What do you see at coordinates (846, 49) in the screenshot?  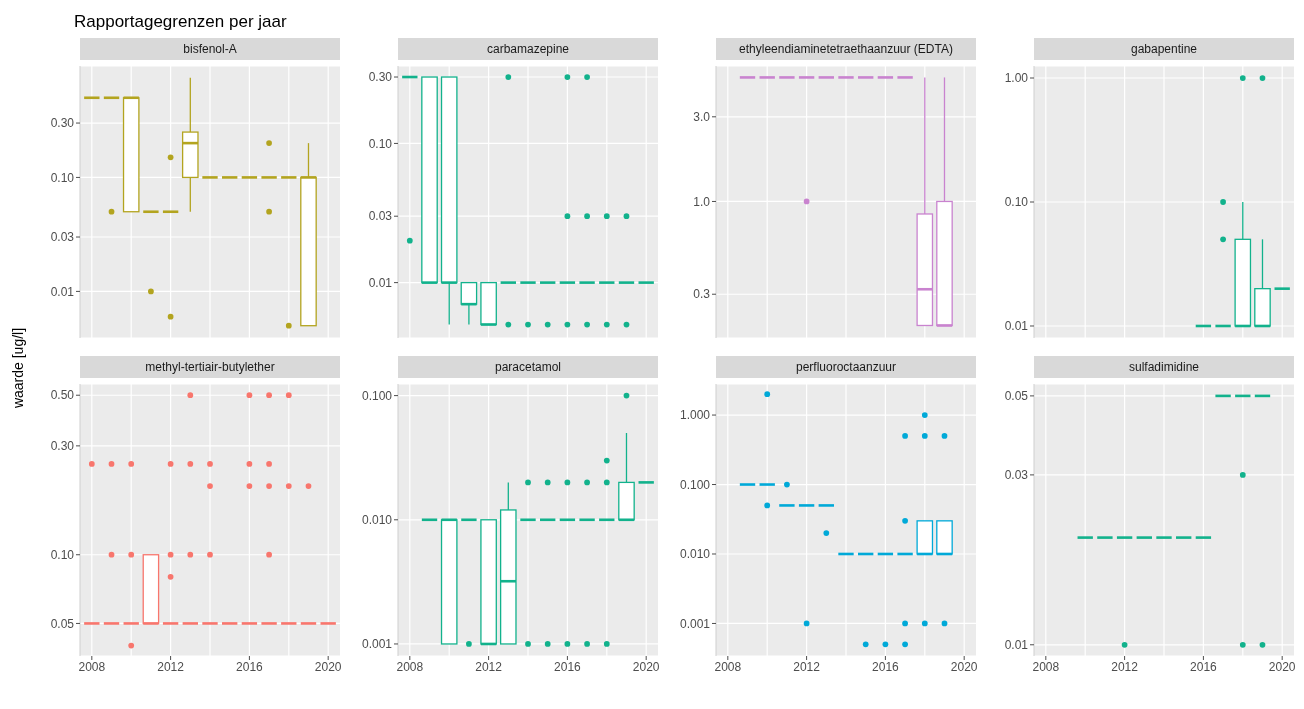 I see `chart-title: ethyleendiaminetetraethaanzuur (EDTA)` at bounding box center [846, 49].